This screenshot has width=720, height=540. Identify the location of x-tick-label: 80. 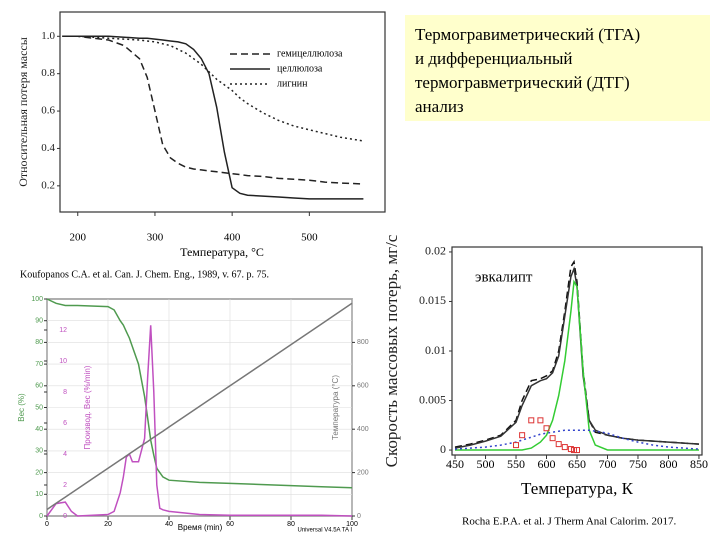
(291, 524).